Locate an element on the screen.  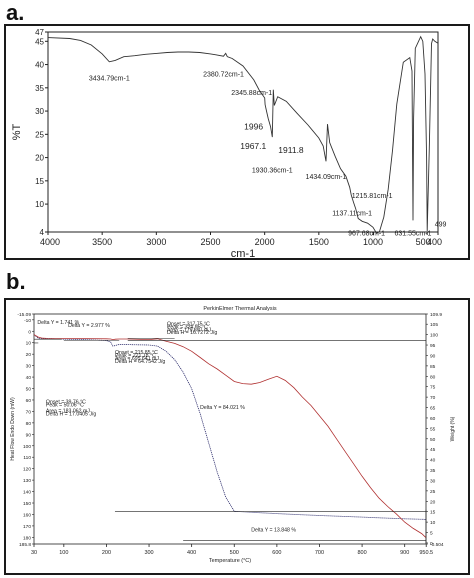
thermal-annotation: Peak = 324.95 °C is located at coordinates (187, 327).